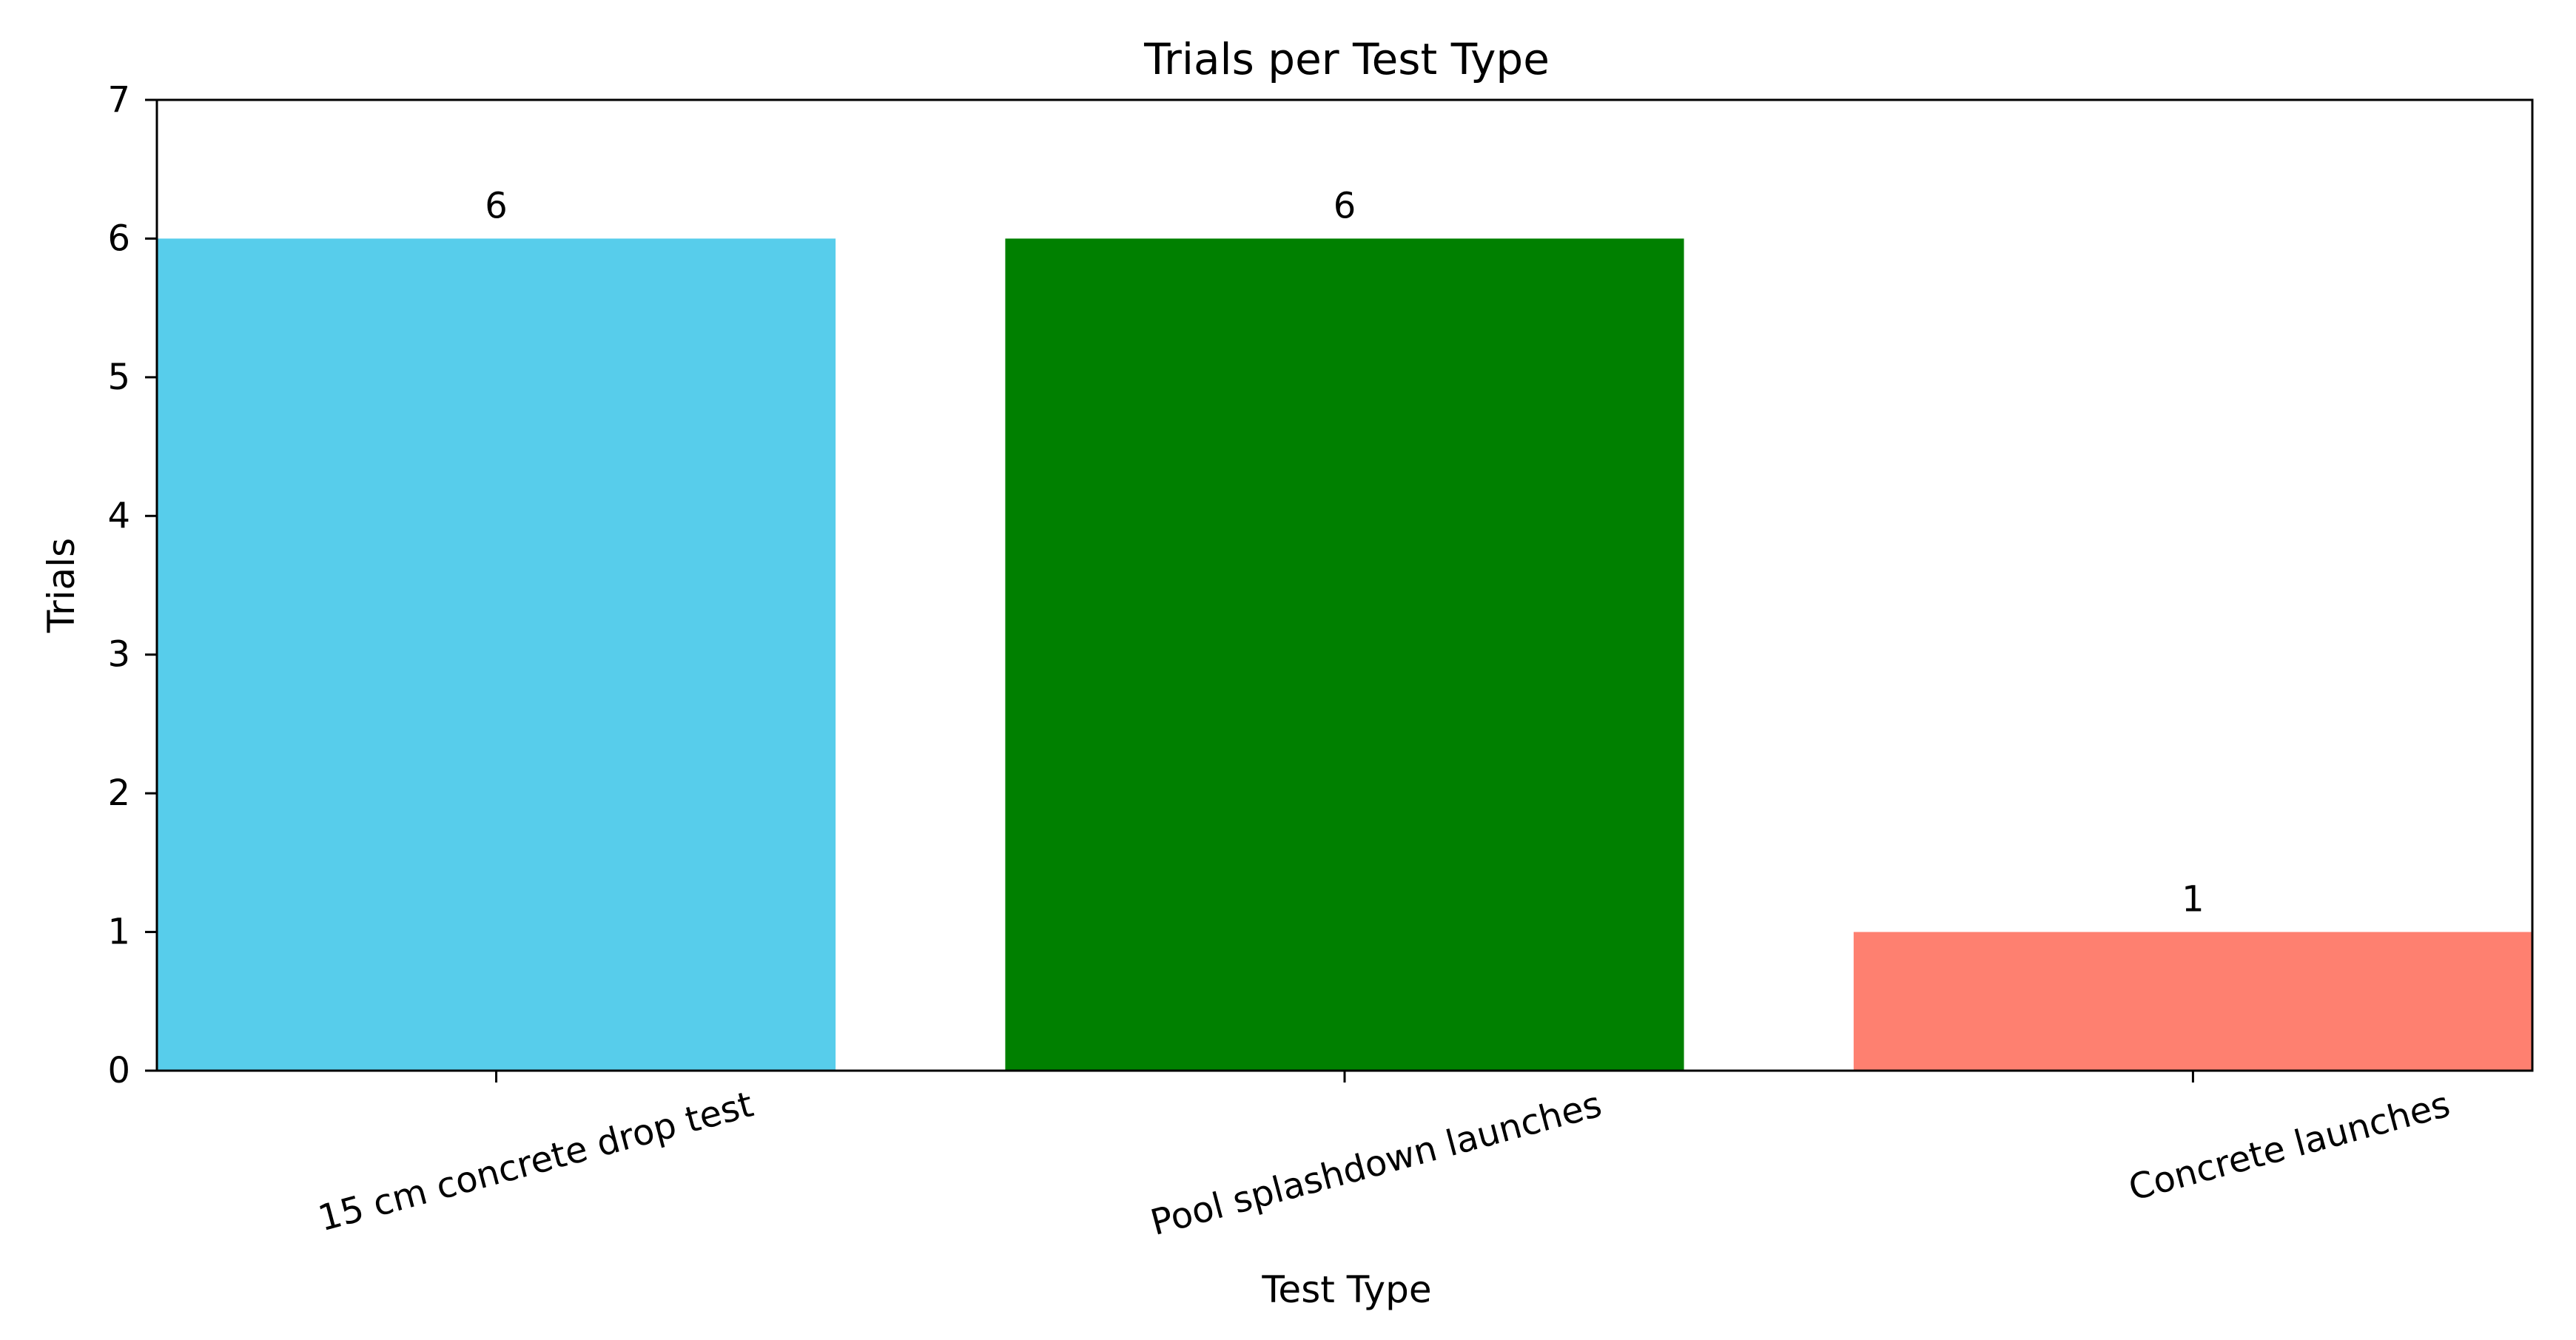 This screenshot has width=2576, height=1340. Describe the element at coordinates (118, 515) in the screenshot. I see `y-tick-label: 4` at that location.